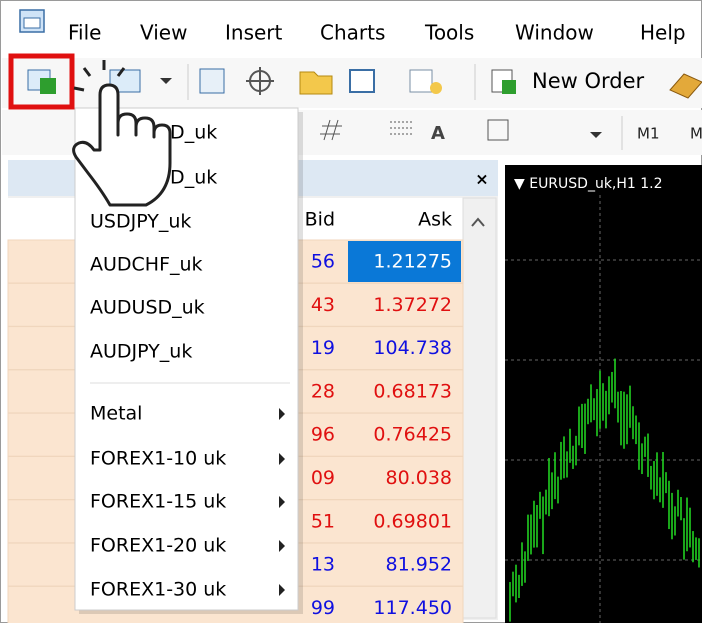  What do you see at coordinates (438, 133) in the screenshot?
I see `text-tool: A` at bounding box center [438, 133].